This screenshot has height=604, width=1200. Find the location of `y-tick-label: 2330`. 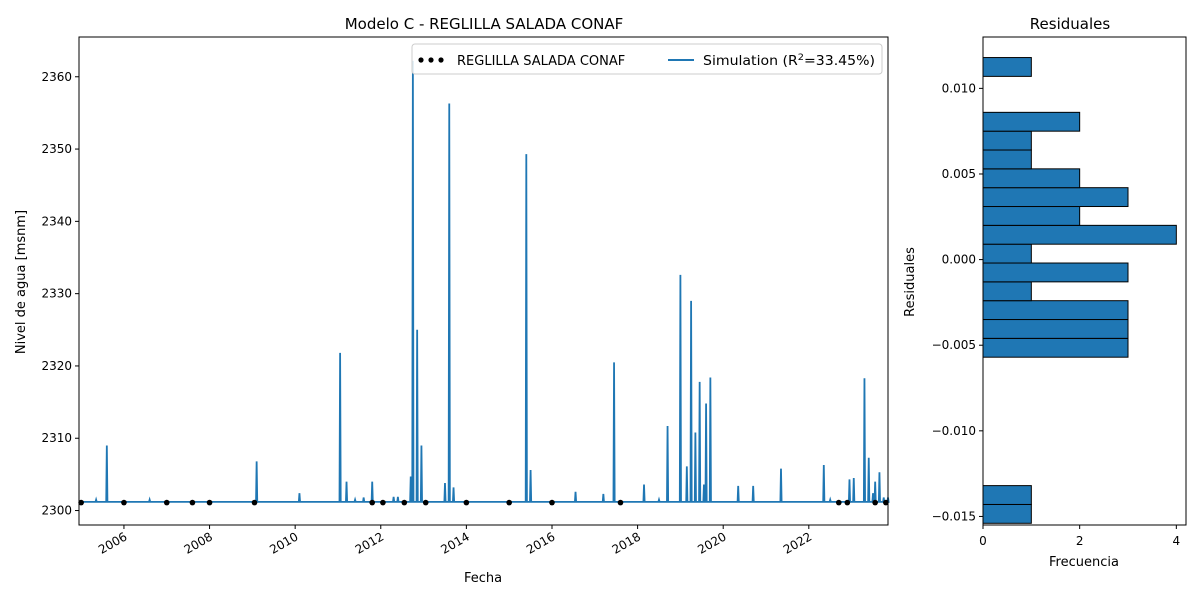

y-tick-label: 2330 is located at coordinates (56, 294).